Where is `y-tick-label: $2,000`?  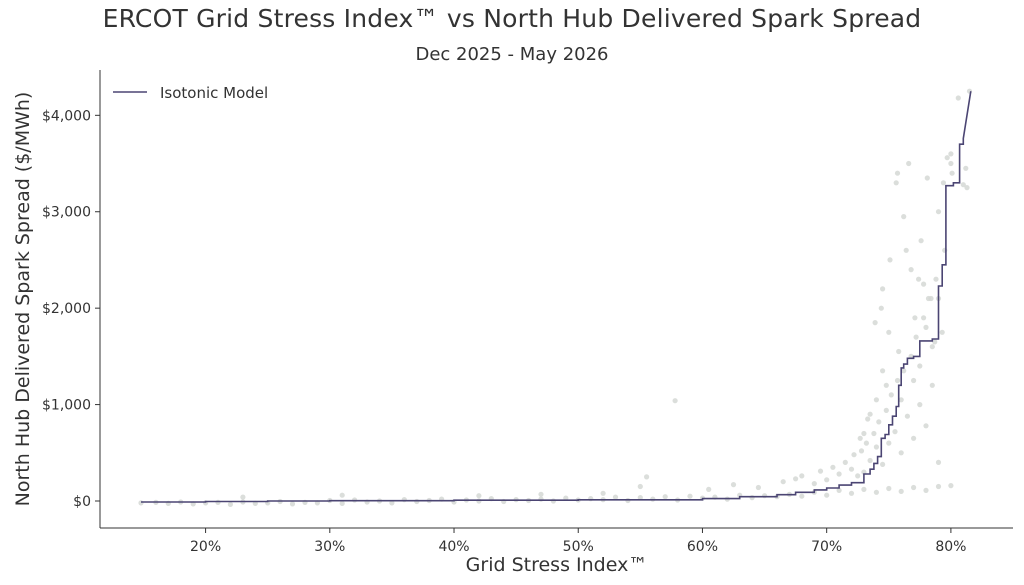 y-tick-label: $2,000 is located at coordinates (66, 309).